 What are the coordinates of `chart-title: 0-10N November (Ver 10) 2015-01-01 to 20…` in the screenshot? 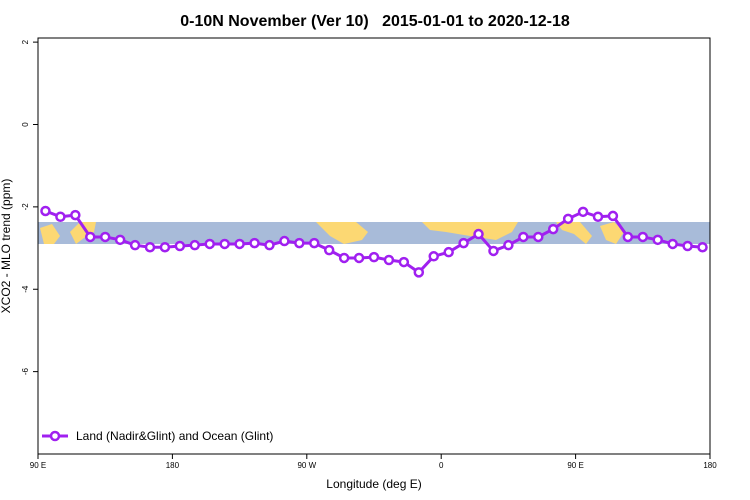 It's located at (375, 21).